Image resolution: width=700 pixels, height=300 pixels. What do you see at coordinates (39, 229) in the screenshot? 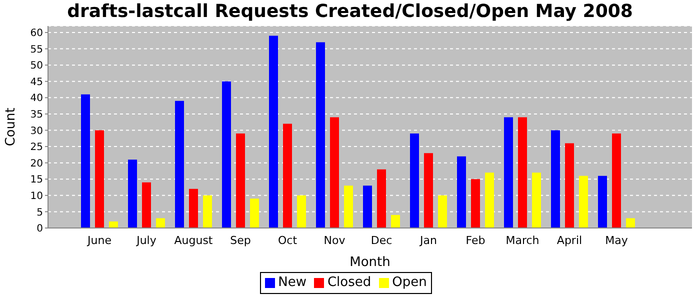
I see `y-tick-label: 0` at bounding box center [39, 229].